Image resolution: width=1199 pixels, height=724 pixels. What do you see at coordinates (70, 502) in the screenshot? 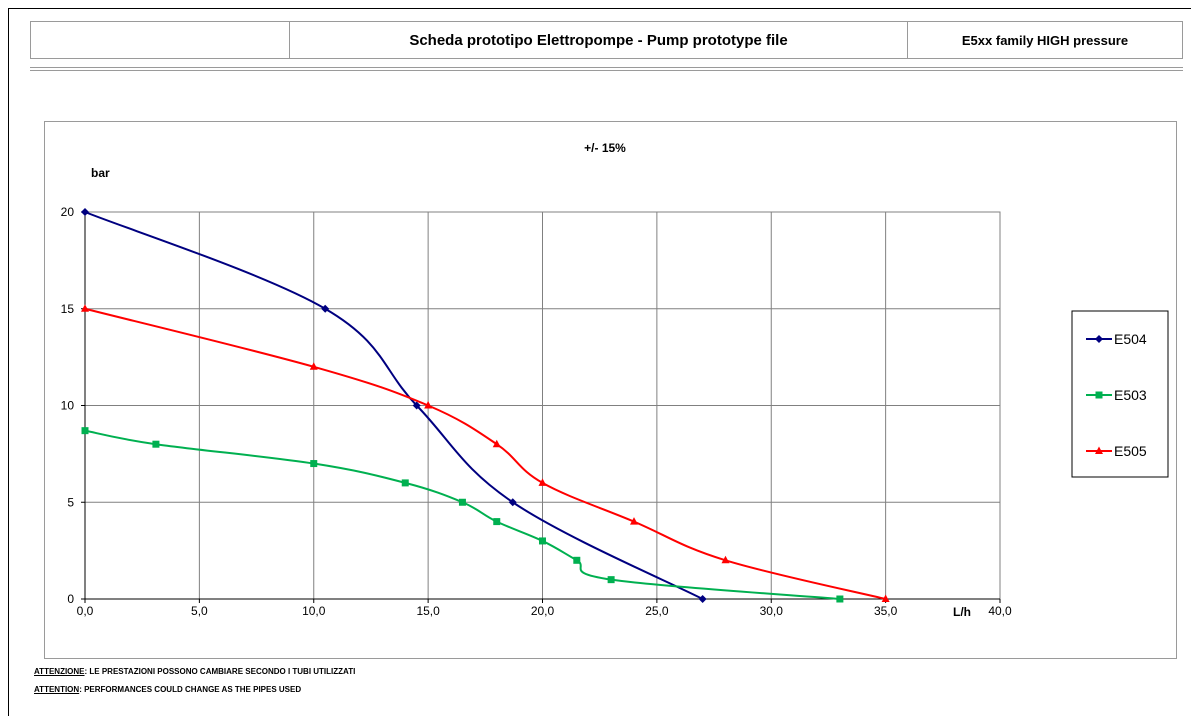
I see `y-tick-label: 5` at bounding box center [70, 502].